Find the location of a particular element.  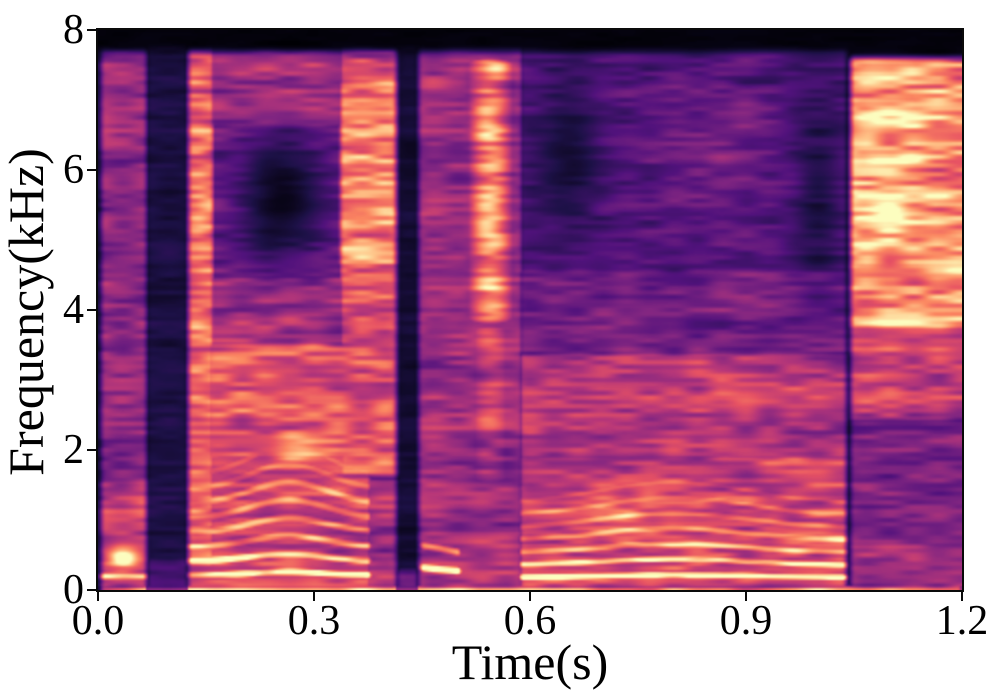

y-tick-label: 8 is located at coordinates (73, 30).